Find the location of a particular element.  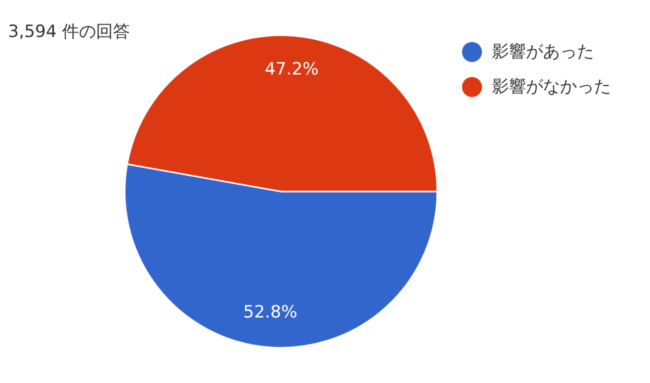

data-label: 47.2% is located at coordinates (291, 70).